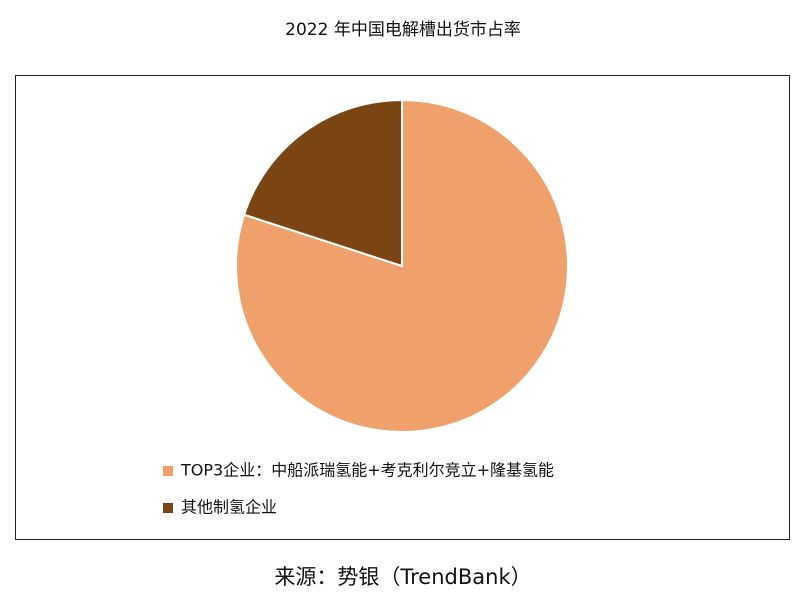 This screenshot has height=599, width=806. Describe the element at coordinates (322, 183) in the screenshot. I see `pie-slice` at that location.